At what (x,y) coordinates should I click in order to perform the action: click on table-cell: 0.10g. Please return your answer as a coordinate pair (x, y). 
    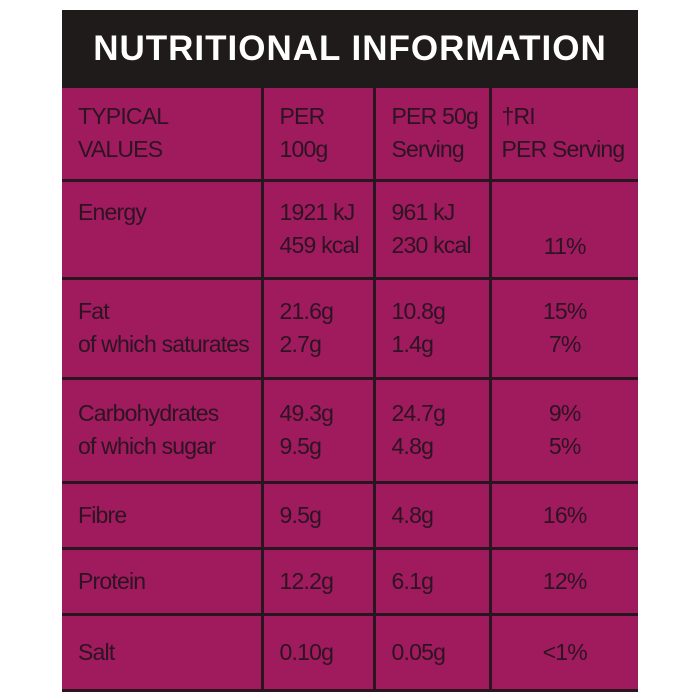
    Looking at the image, I should click on (318, 652).